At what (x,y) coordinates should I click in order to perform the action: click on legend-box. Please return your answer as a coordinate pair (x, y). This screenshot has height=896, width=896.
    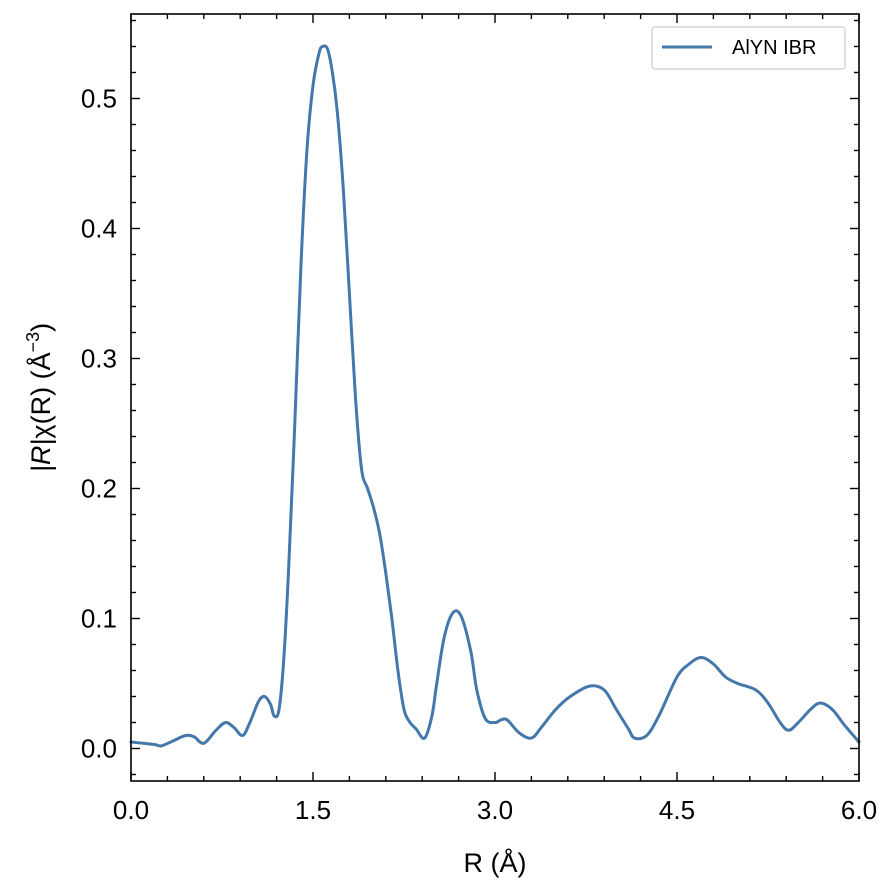
    Looking at the image, I should click on (748, 48).